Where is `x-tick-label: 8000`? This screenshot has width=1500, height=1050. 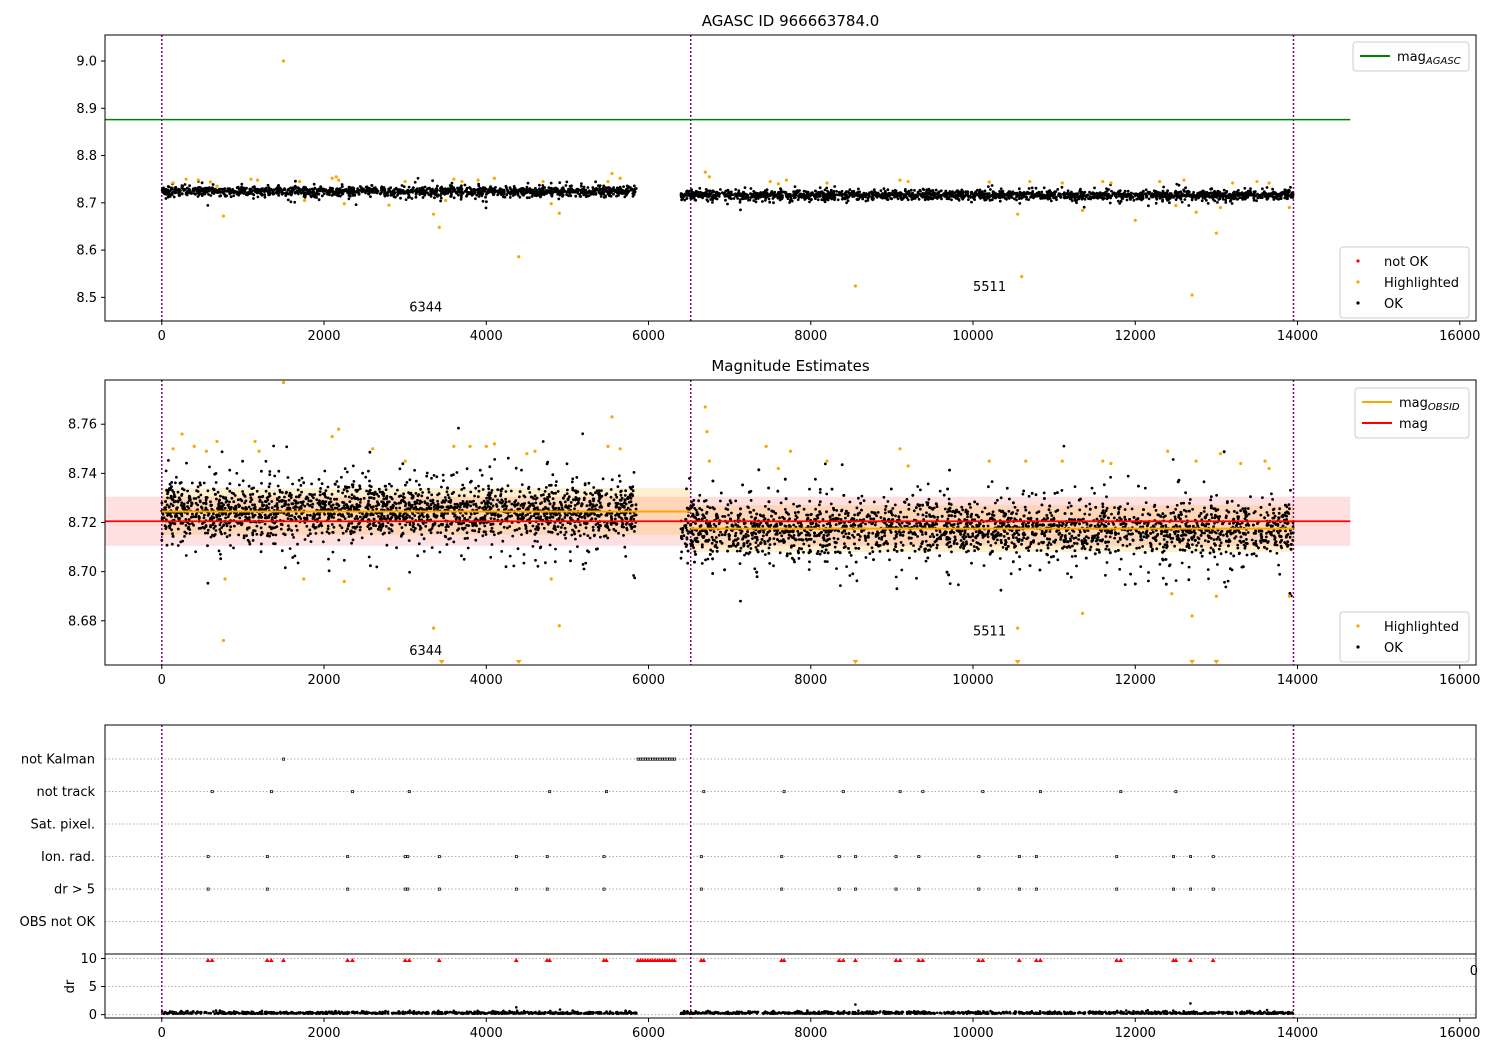
x-tick-label: 8000 is located at coordinates (810, 336).